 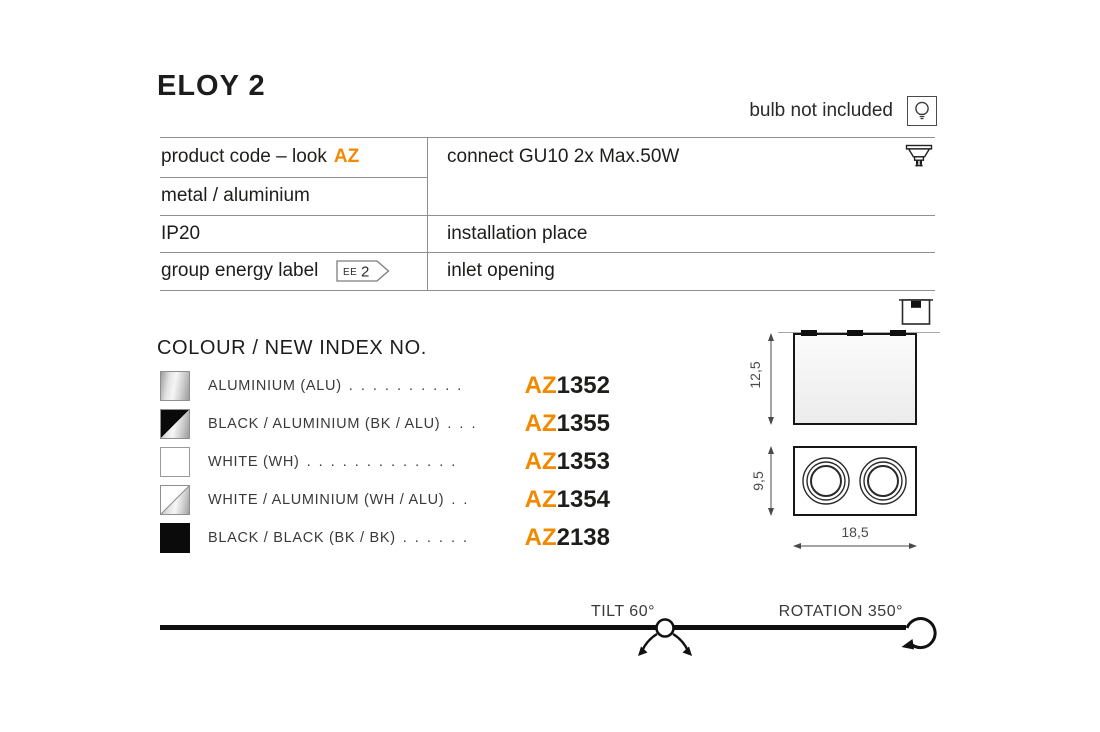 I want to click on side-height-value: 12,5, so click(x=755, y=375).